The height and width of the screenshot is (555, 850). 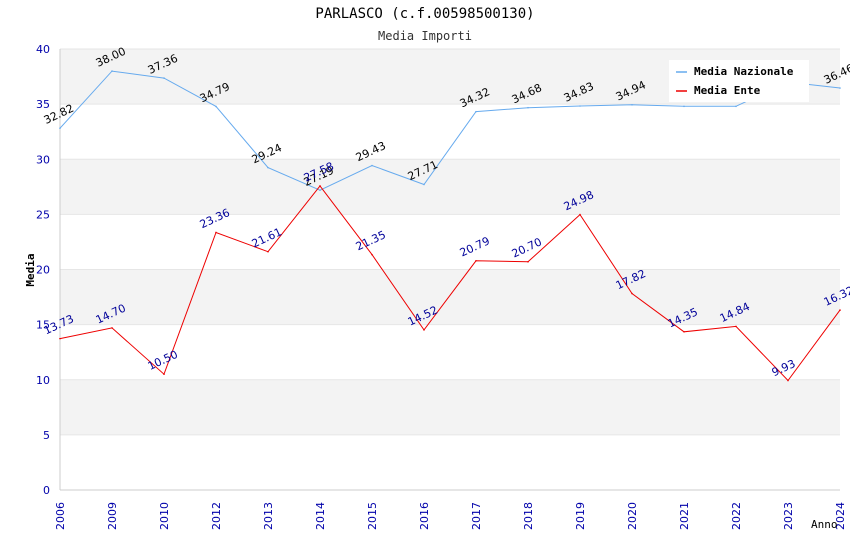 I want to click on y-tick-label: 25, so click(x=43, y=214).